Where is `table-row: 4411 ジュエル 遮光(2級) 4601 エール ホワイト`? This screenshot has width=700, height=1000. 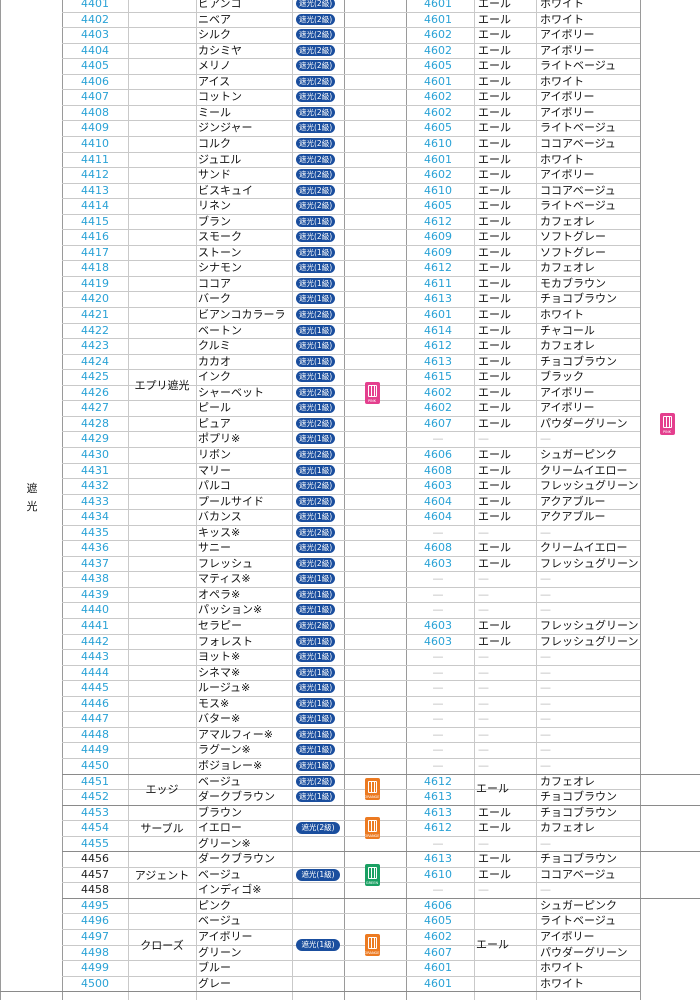 table-row: 4411 ジュエル 遮光(2級) 4601 エール ホワイト is located at coordinates (350, 160).